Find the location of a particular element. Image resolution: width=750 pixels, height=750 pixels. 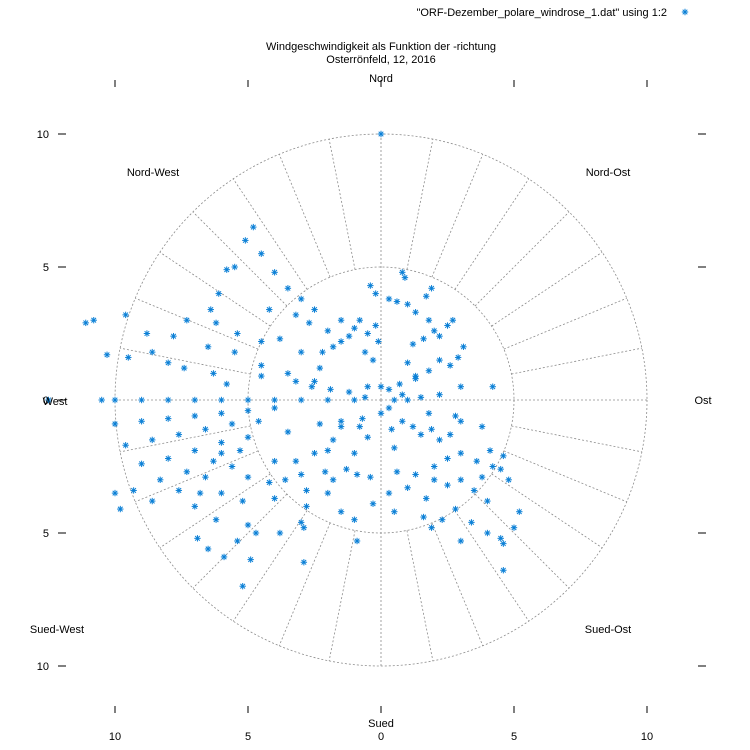

legend-marker-star is located at coordinates (685, 12).